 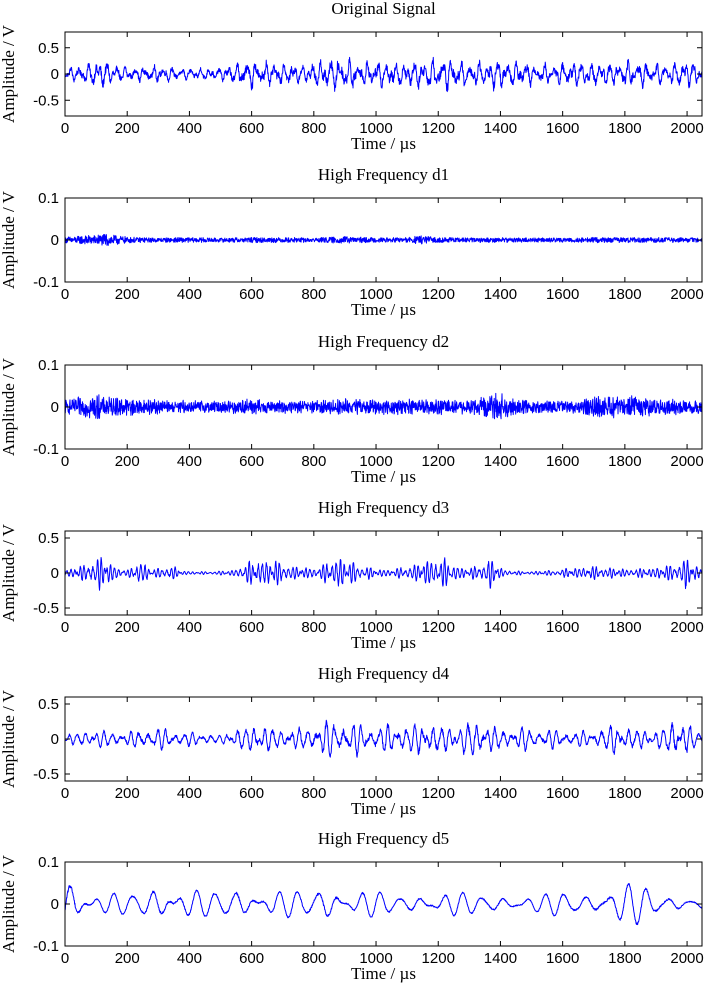 I want to click on chart-title: High Frequency d1, so click(x=383, y=174).